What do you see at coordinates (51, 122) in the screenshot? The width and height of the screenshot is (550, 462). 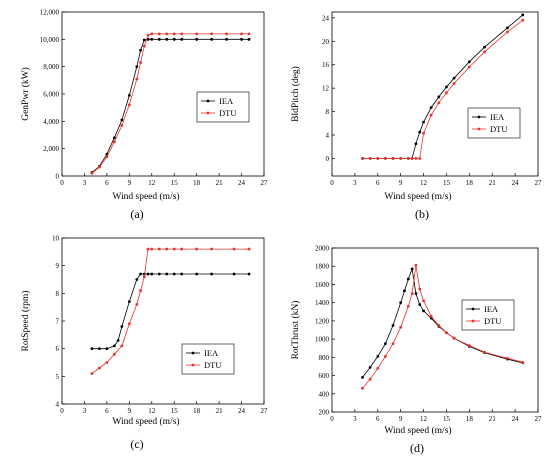 I see `y-tick-label: 4,000` at bounding box center [51, 122].